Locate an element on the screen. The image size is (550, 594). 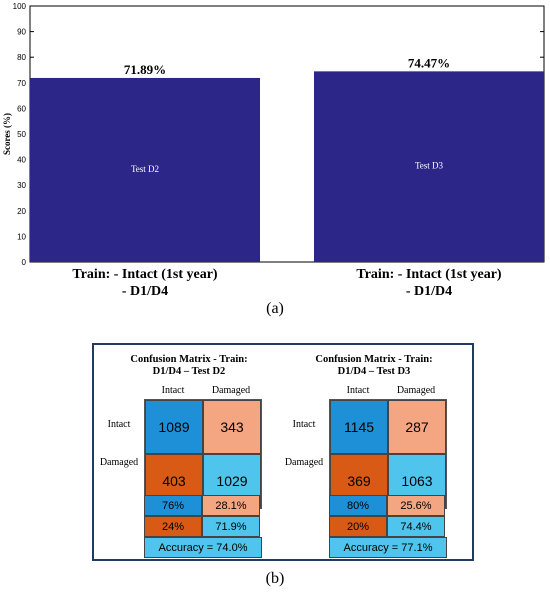
cm1-accuracy: Accuracy = 74.0% is located at coordinates (203, 547).